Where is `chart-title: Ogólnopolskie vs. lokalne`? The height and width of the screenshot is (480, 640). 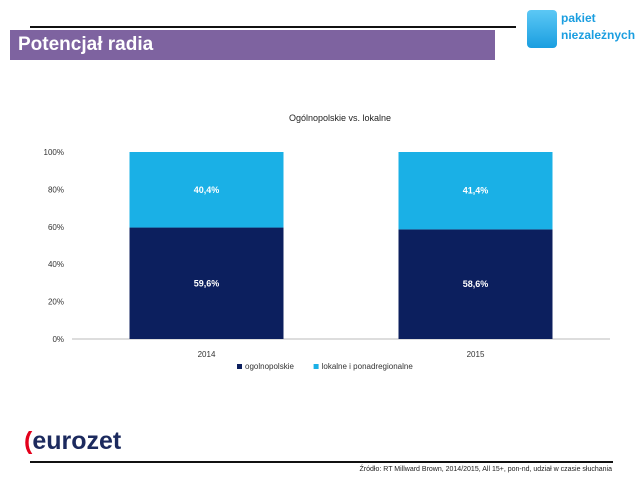 chart-title: Ogólnopolskie vs. lokalne is located at coordinates (340, 118).